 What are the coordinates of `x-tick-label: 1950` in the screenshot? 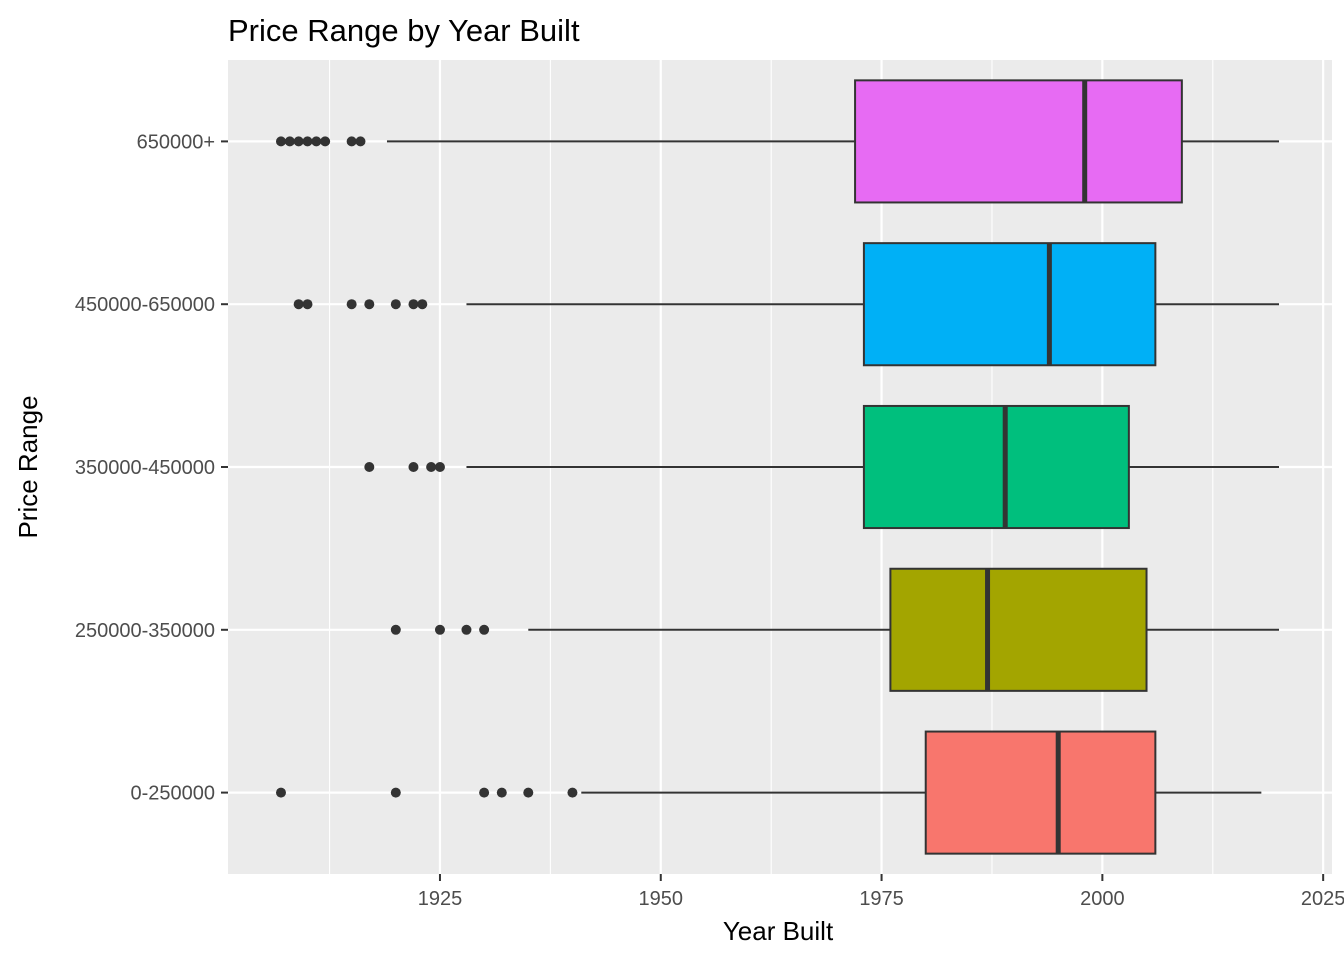 It's located at (661, 899).